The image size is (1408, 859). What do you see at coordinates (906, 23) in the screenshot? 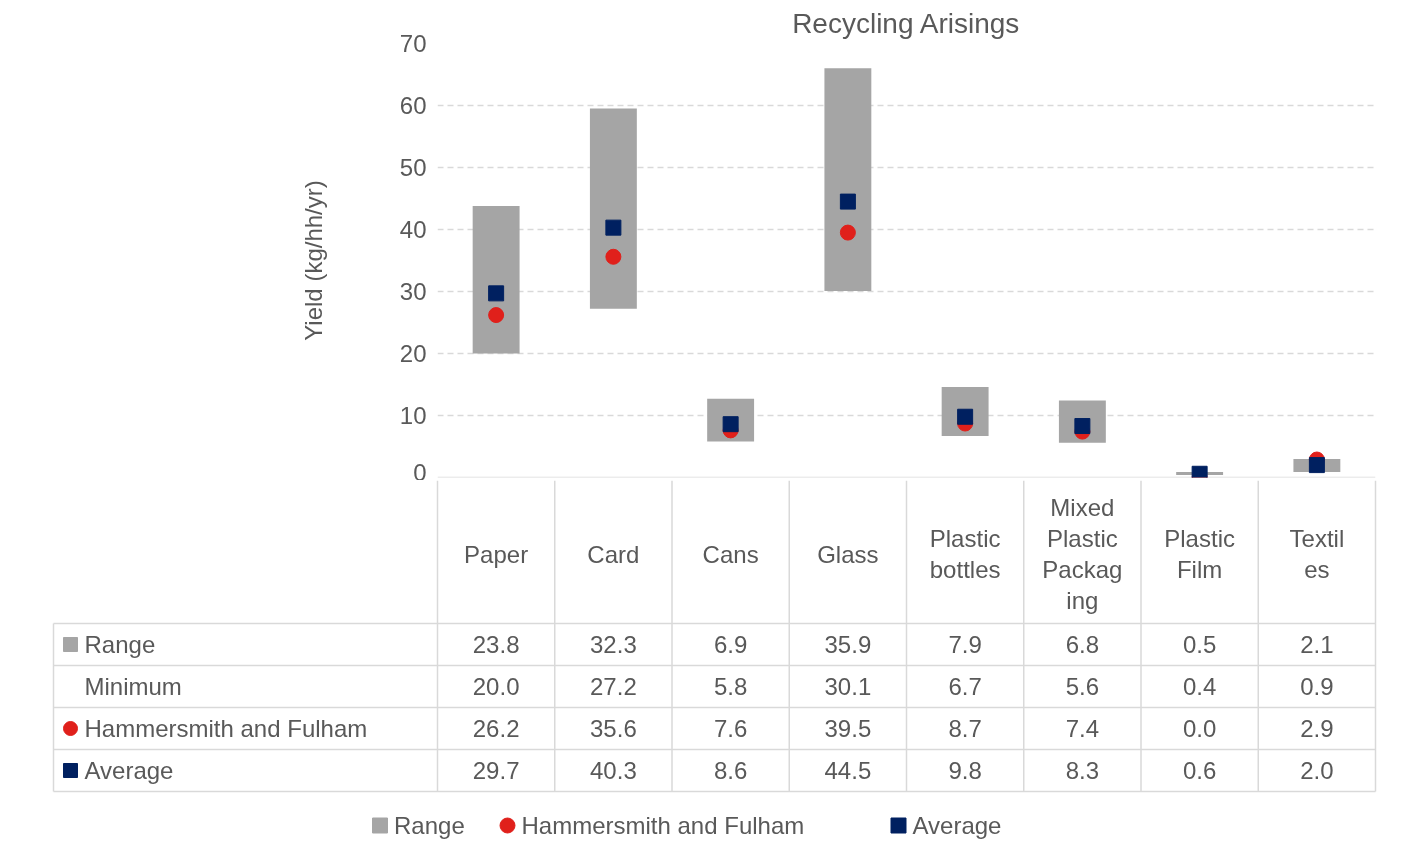
I see `chart-title: Recycling Arisings` at bounding box center [906, 23].